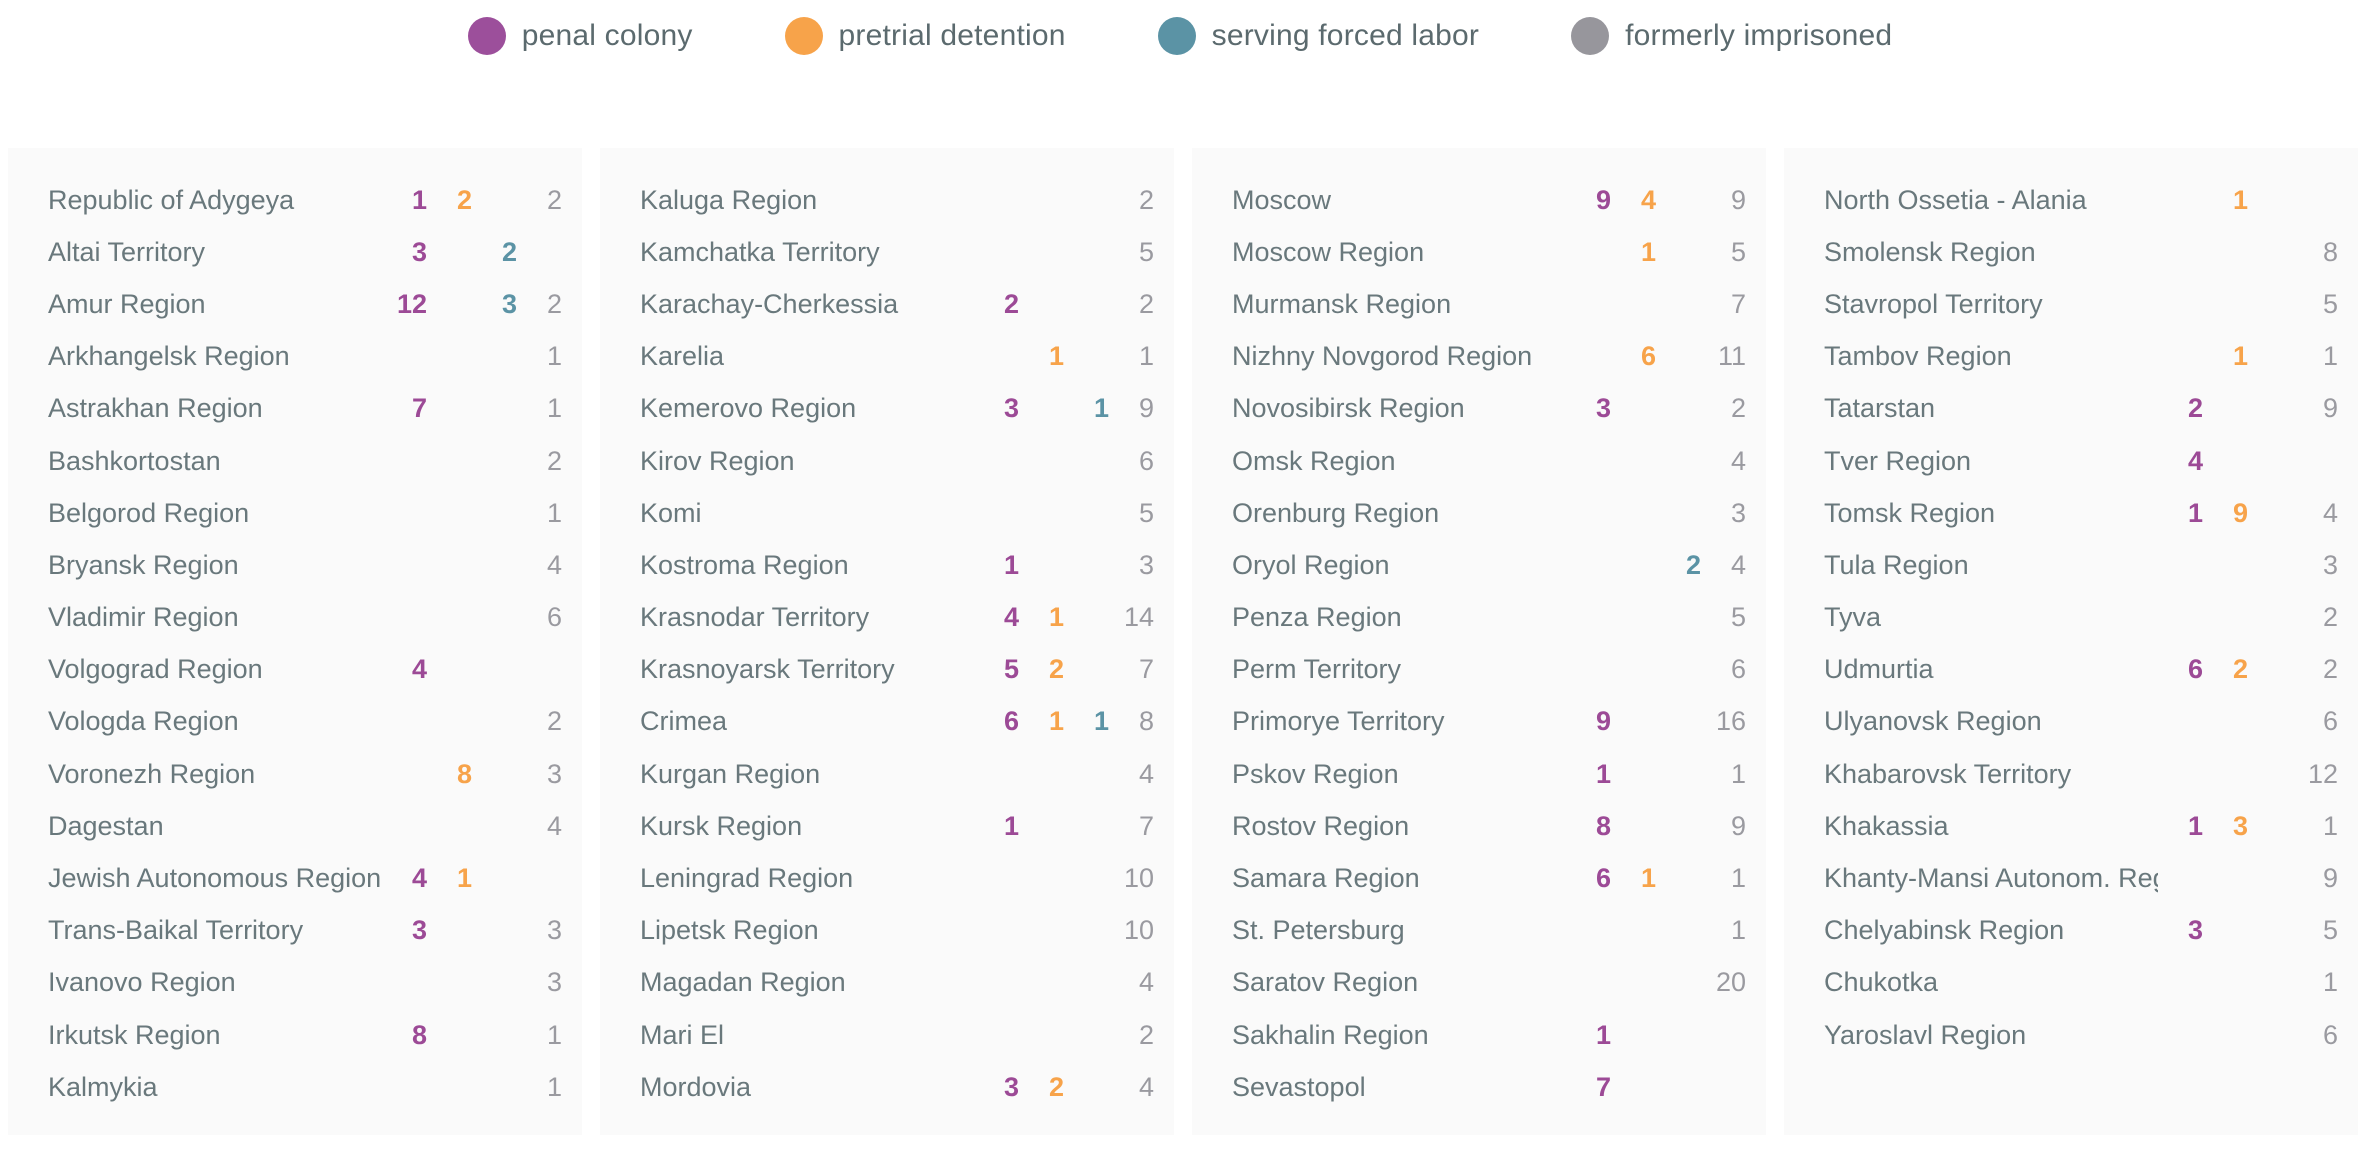  Describe the element at coordinates (2081, 983) in the screenshot. I see `table-row: Chukotka 1` at that location.